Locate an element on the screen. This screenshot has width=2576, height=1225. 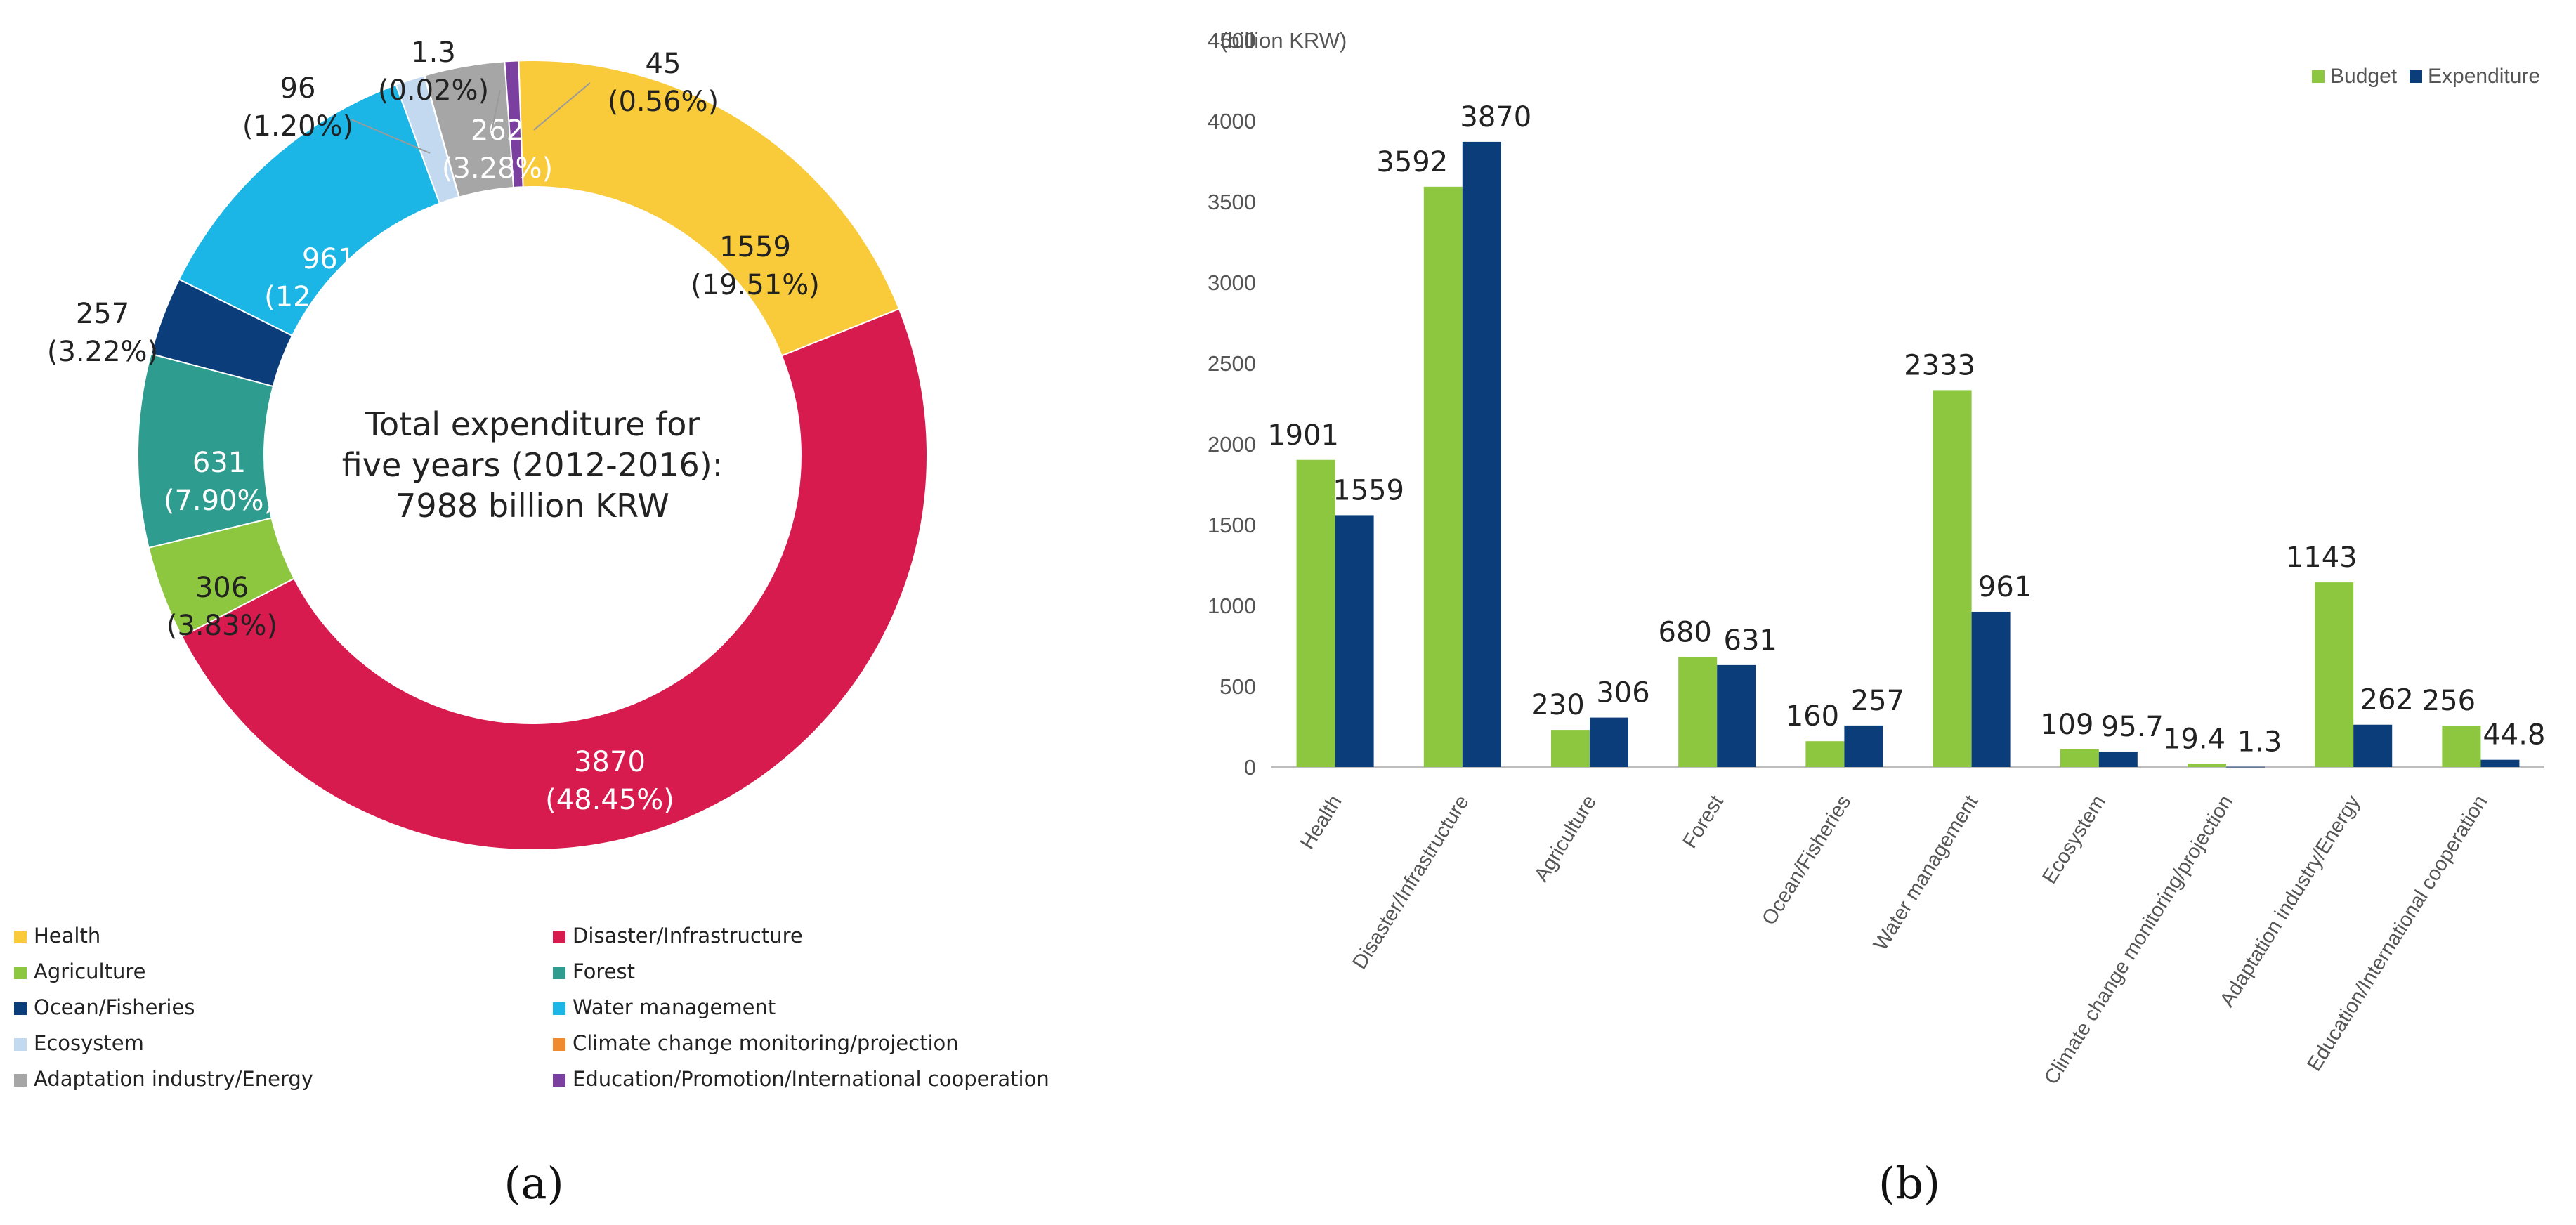
legend-item-budget: Budget is located at coordinates (2355, 76).